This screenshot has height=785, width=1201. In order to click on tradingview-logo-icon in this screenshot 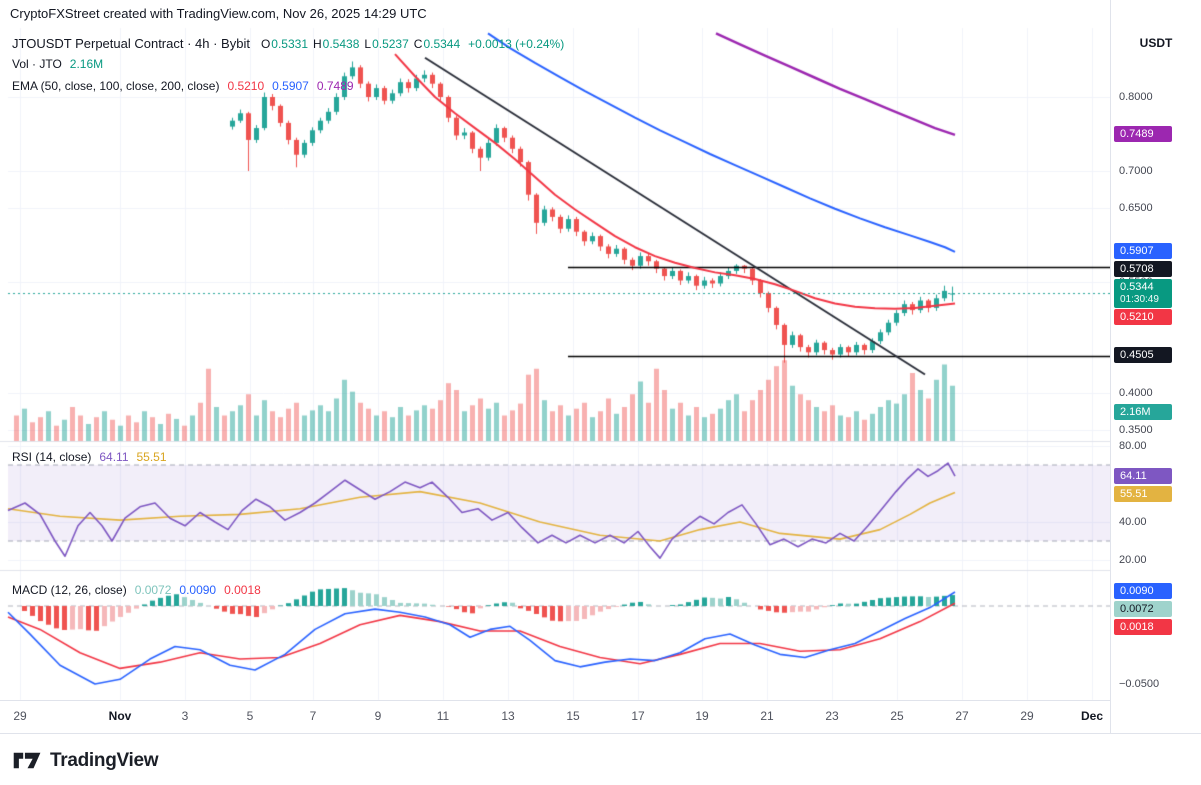, I will do `click(27, 760)`.